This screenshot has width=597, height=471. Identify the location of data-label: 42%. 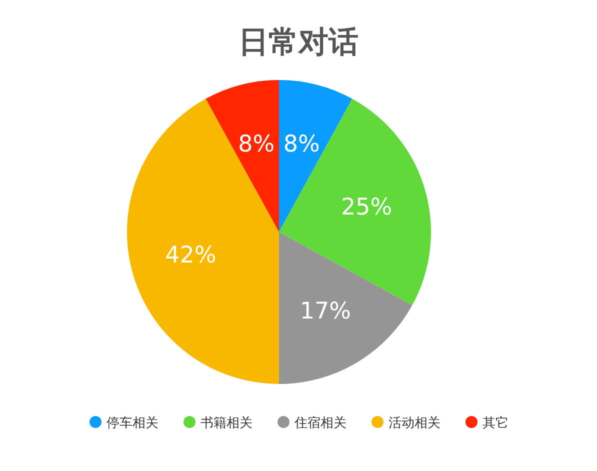
(190, 255).